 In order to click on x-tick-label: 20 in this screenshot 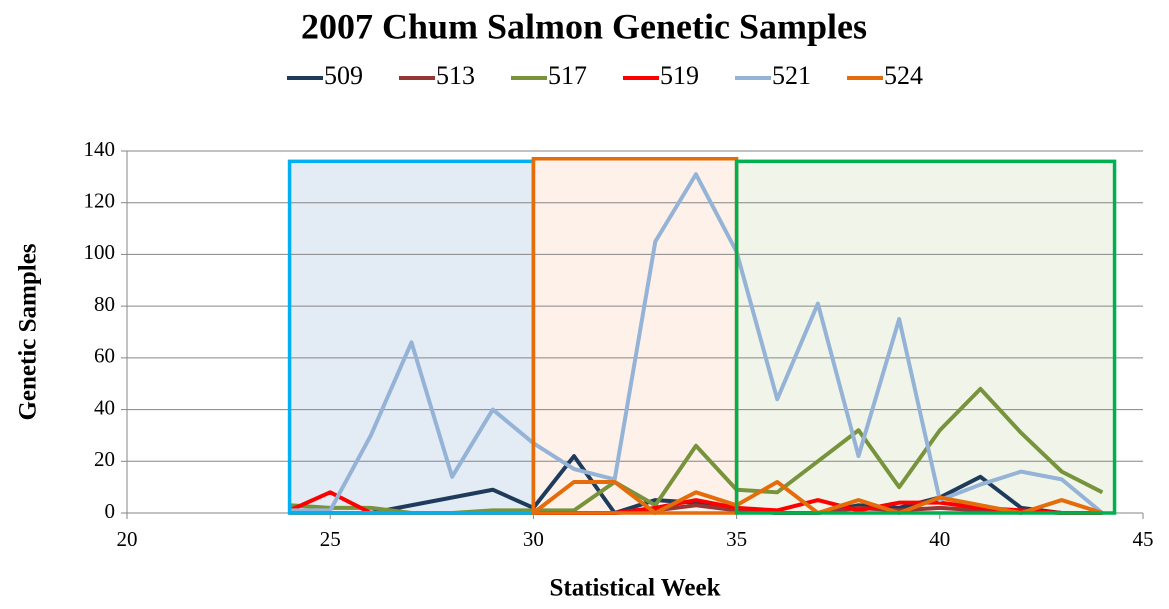, I will do `click(127, 539)`.